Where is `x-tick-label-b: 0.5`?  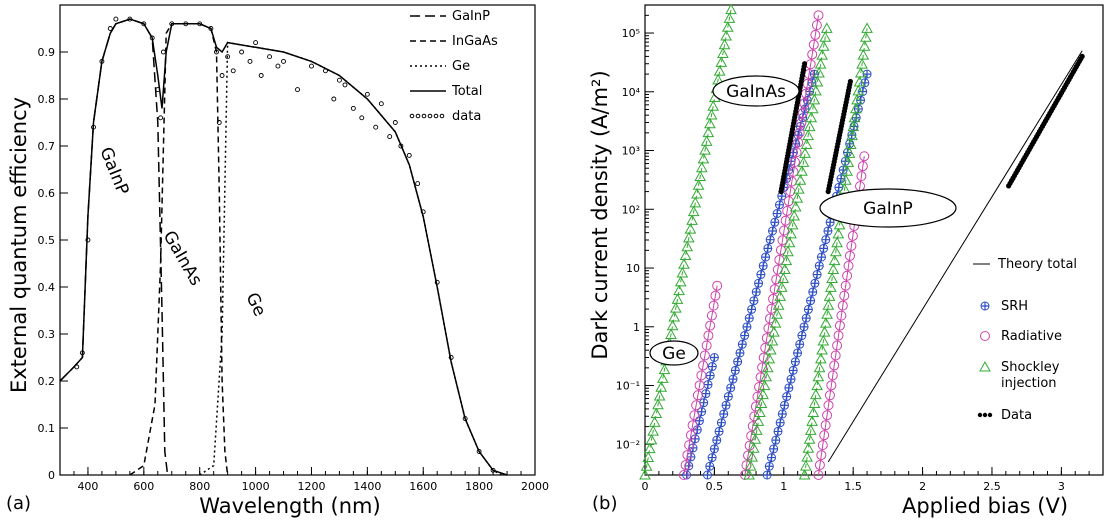 x-tick-label-b: 0.5 is located at coordinates (715, 486).